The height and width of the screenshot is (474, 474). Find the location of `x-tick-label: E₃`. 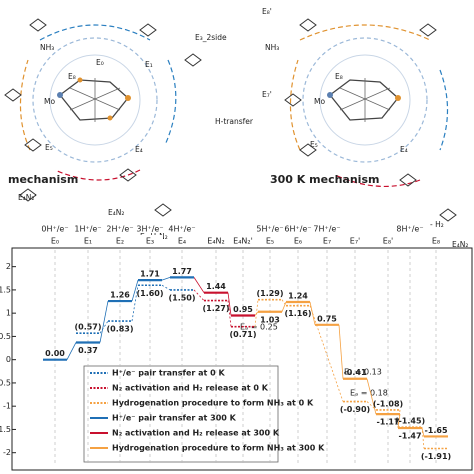

x-tick-label: E₃ is located at coordinates (150, 241).